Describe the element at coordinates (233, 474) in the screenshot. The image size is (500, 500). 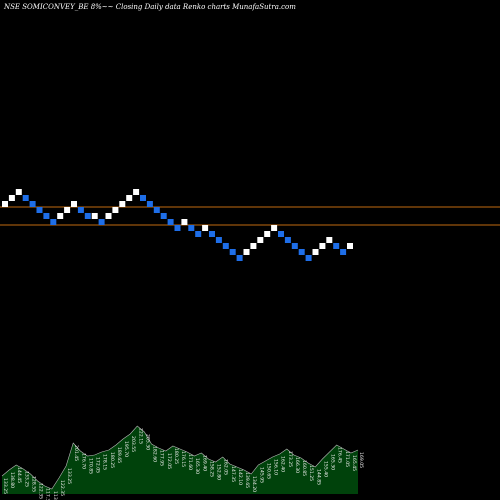
I see `price-label: 147.35` at that location.